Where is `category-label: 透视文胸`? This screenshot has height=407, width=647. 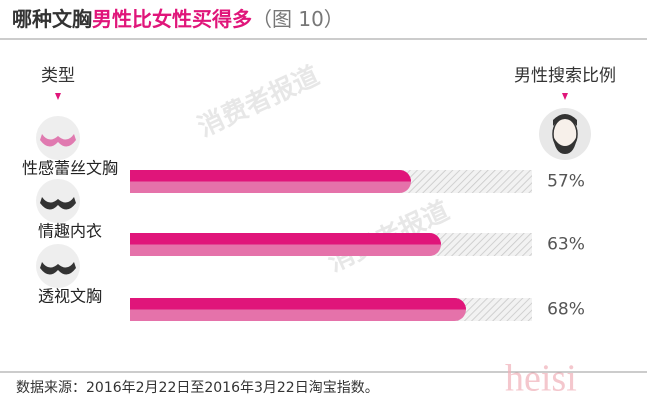
category-label: 透视文胸 is located at coordinates (70, 296).